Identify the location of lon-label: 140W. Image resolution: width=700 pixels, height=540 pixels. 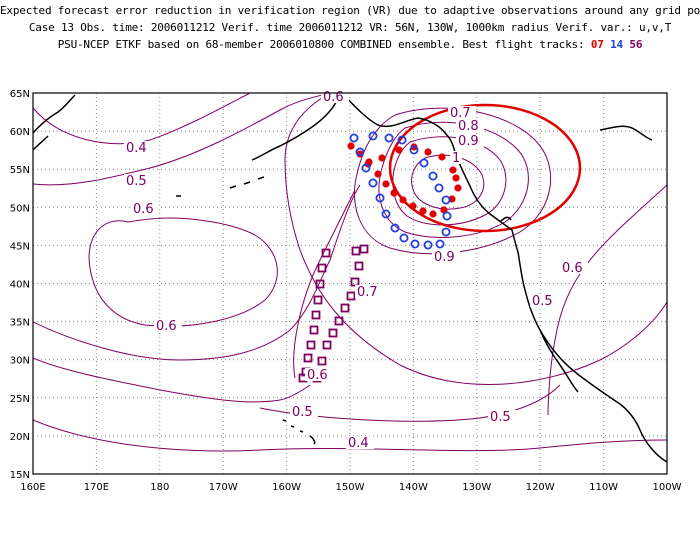
(413, 487).